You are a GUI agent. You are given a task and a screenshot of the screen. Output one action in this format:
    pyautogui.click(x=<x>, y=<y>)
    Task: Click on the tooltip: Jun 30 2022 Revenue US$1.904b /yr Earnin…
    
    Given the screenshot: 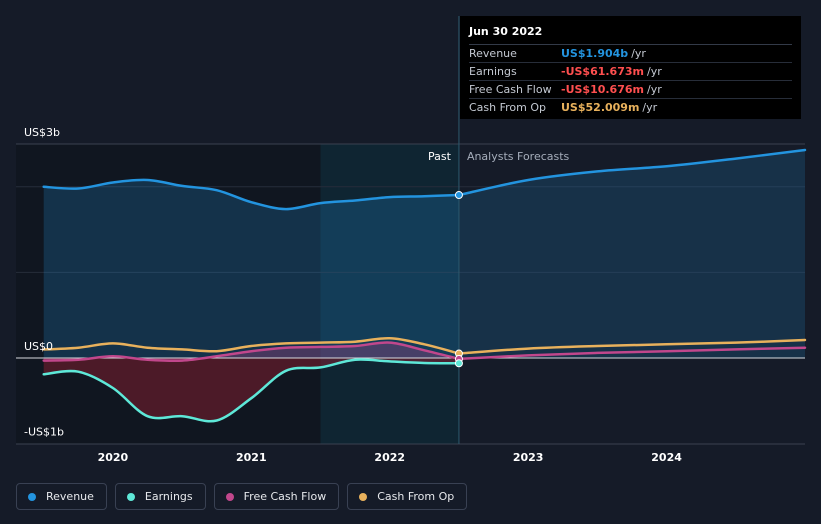 What is the action you would take?
    pyautogui.click(x=630, y=67)
    